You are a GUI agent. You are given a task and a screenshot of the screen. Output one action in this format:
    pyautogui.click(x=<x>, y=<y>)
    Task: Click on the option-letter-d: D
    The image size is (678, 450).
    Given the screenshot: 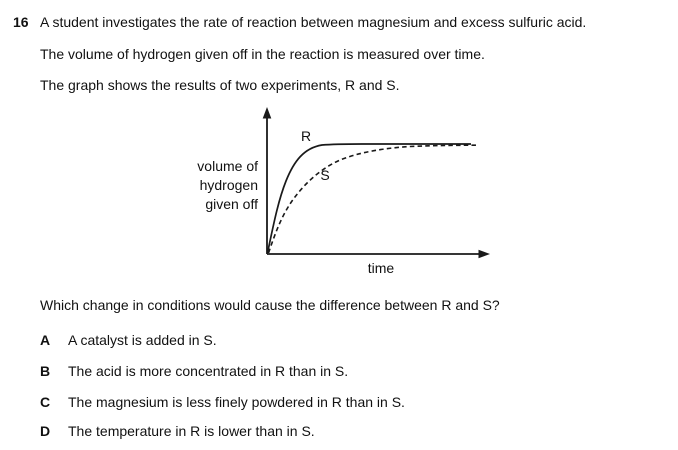 What is the action you would take?
    pyautogui.click(x=45, y=431)
    